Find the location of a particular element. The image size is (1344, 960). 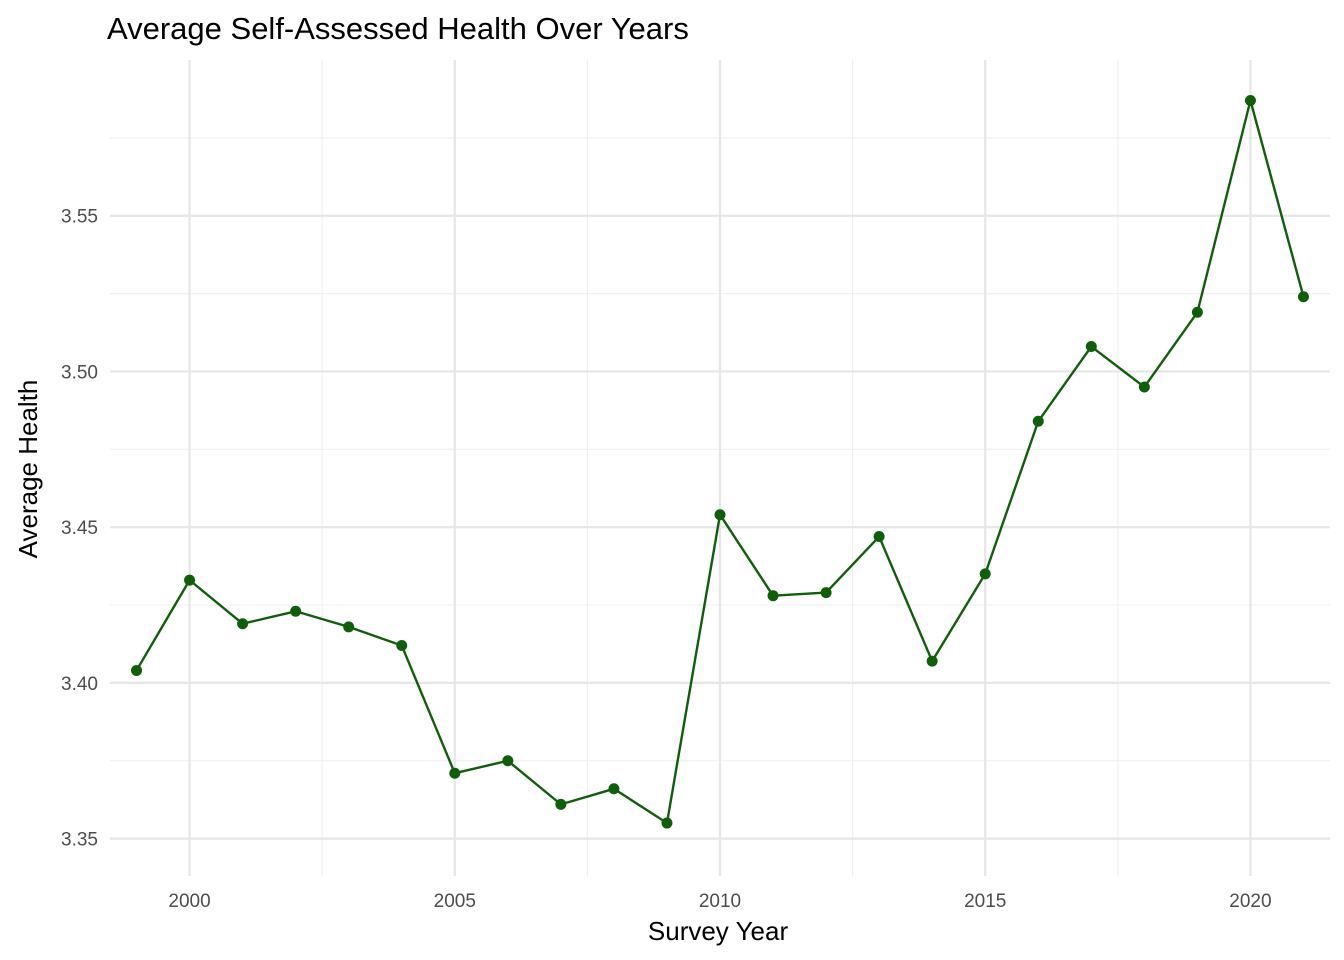

x-tick-label: 2020 is located at coordinates (1250, 901).